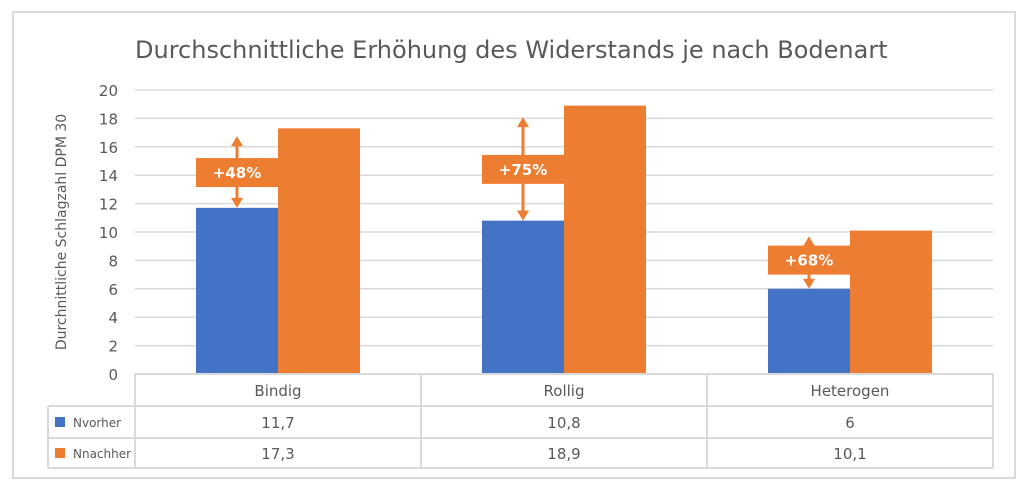 This screenshot has height=491, width=1031. I want to click on annotation-label: +48%, so click(237, 173).